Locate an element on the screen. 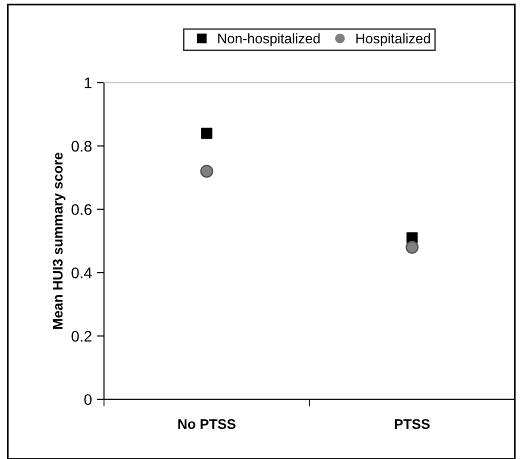 The image size is (520, 459). y-tick-label: 0.6 is located at coordinates (82, 209).